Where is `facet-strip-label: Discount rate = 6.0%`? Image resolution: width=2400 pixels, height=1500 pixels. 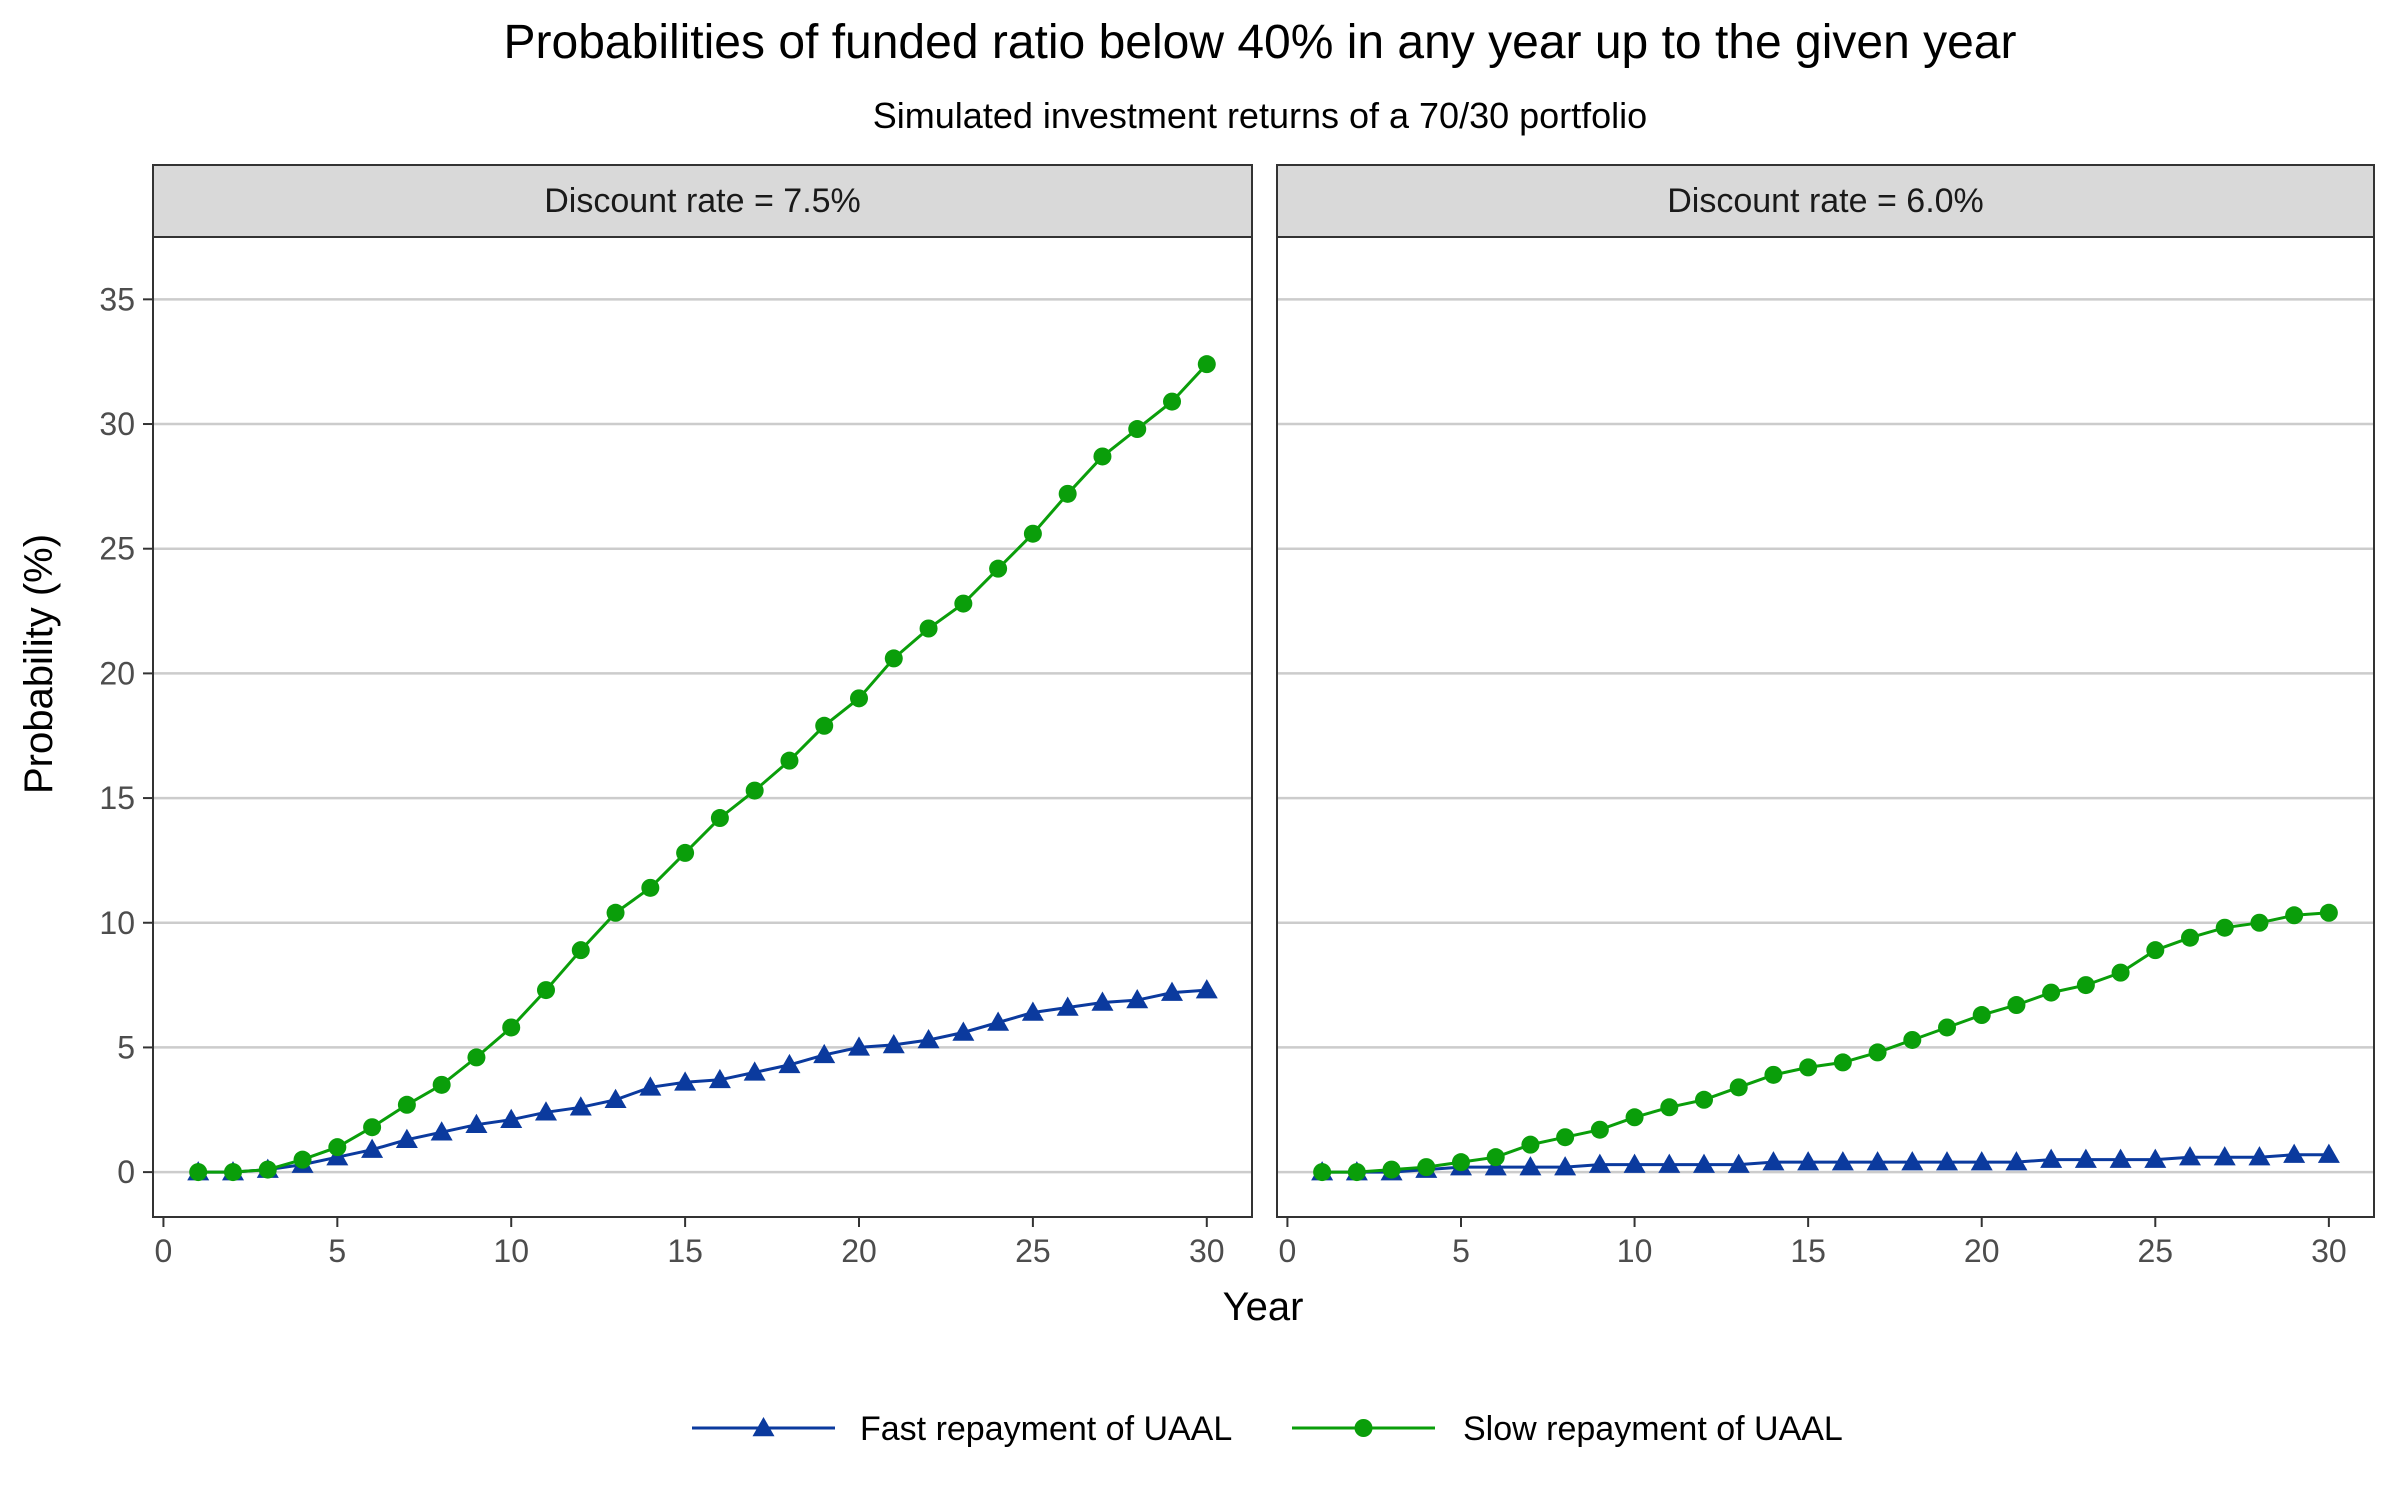
facet-strip-label: Discount rate = 6.0% is located at coordinates (1825, 201).